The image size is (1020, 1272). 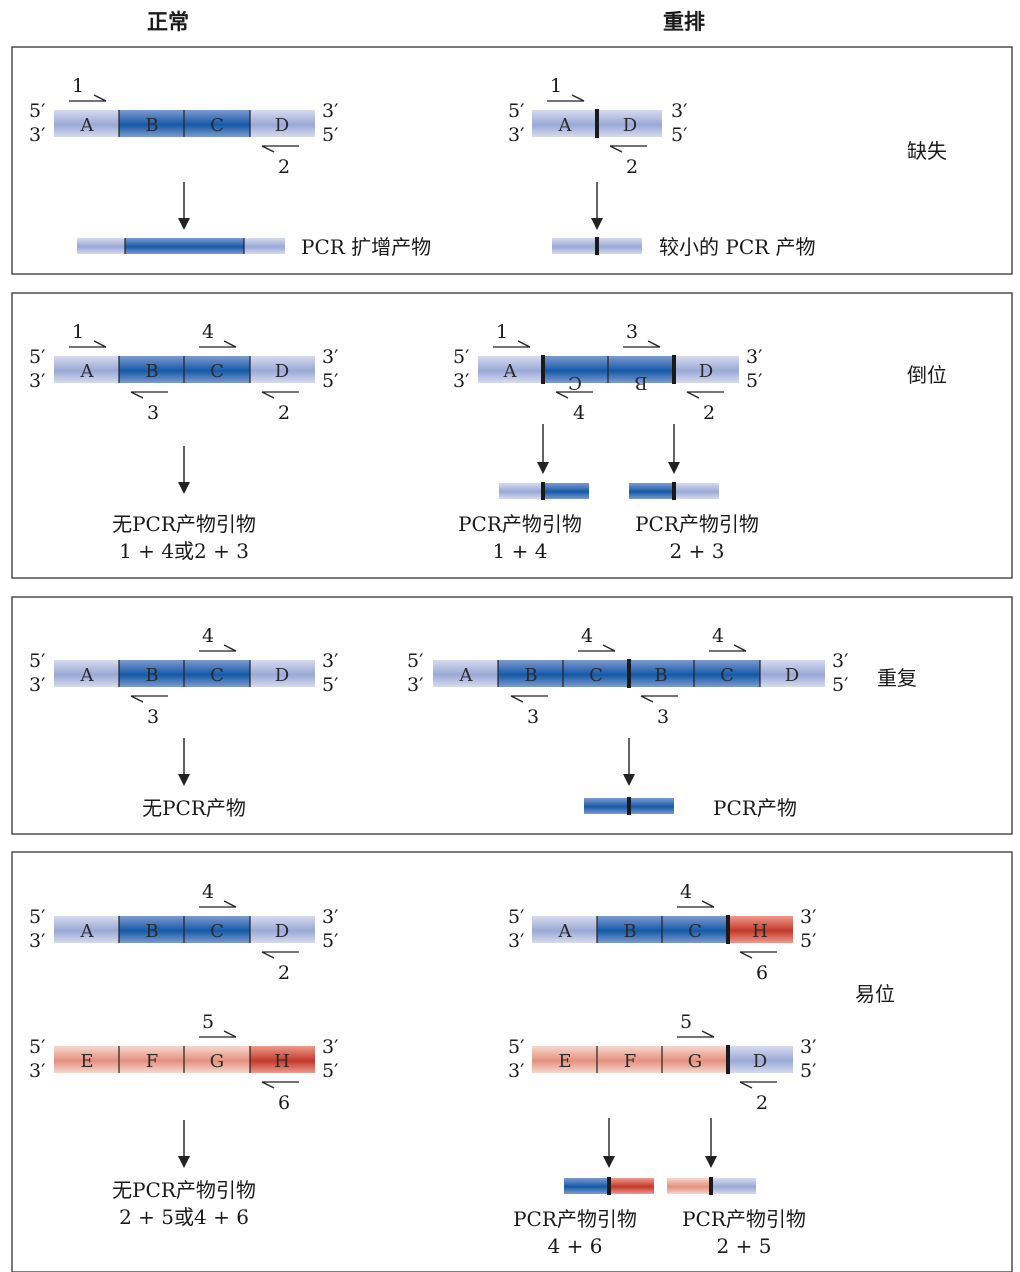 What do you see at coordinates (627, 676) in the screenshot?
I see `duplication-rearranged-chromosome: A B C B C D 5′ 3′ 3′ 5′ 4 4 3 3` at bounding box center [627, 676].